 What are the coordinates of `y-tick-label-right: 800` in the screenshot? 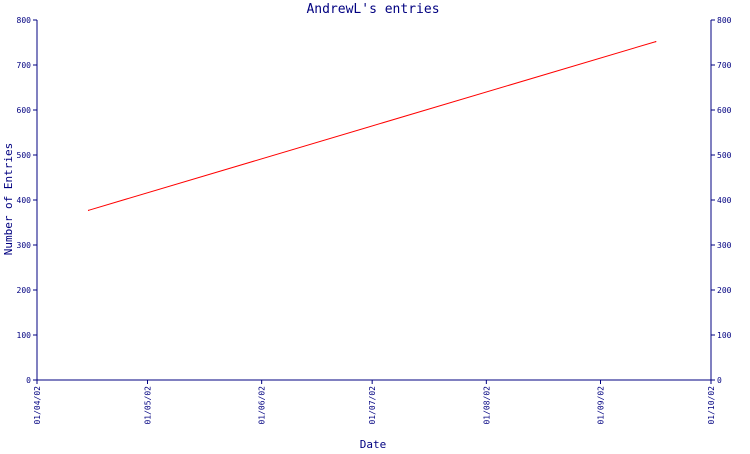 It's located at (724, 20).